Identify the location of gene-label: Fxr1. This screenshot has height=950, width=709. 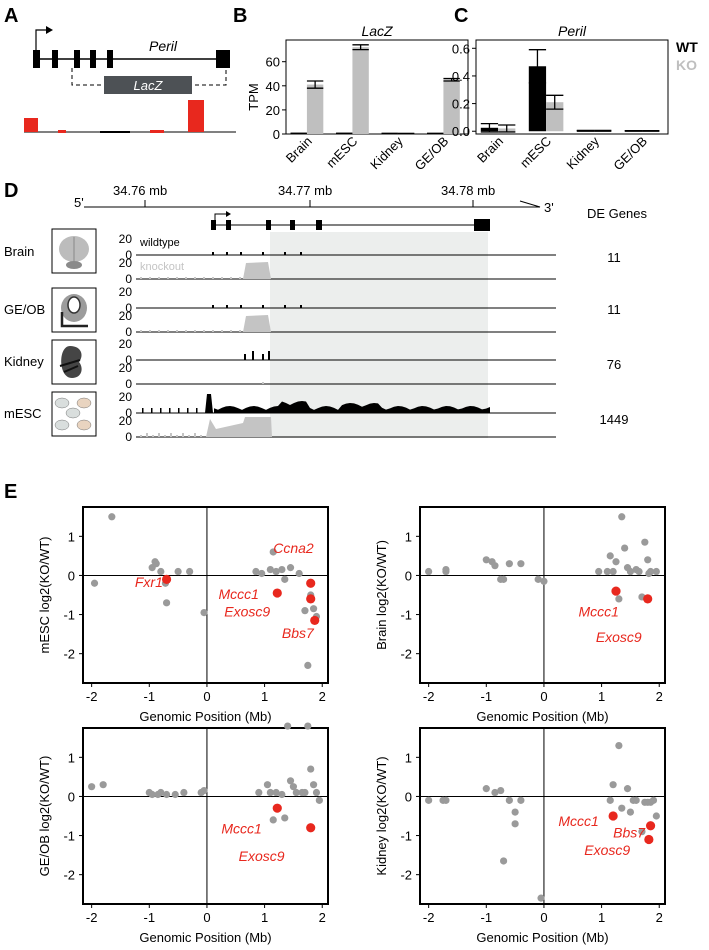
(149, 582).